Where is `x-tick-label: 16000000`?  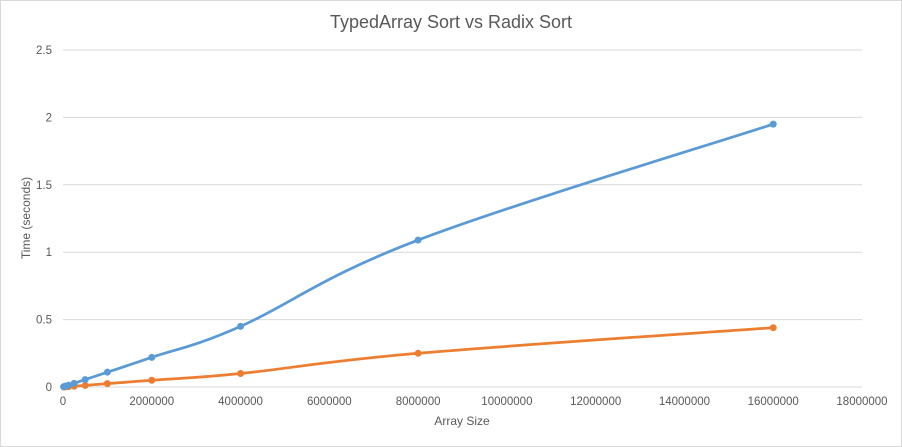
x-tick-label: 16000000 is located at coordinates (773, 402).